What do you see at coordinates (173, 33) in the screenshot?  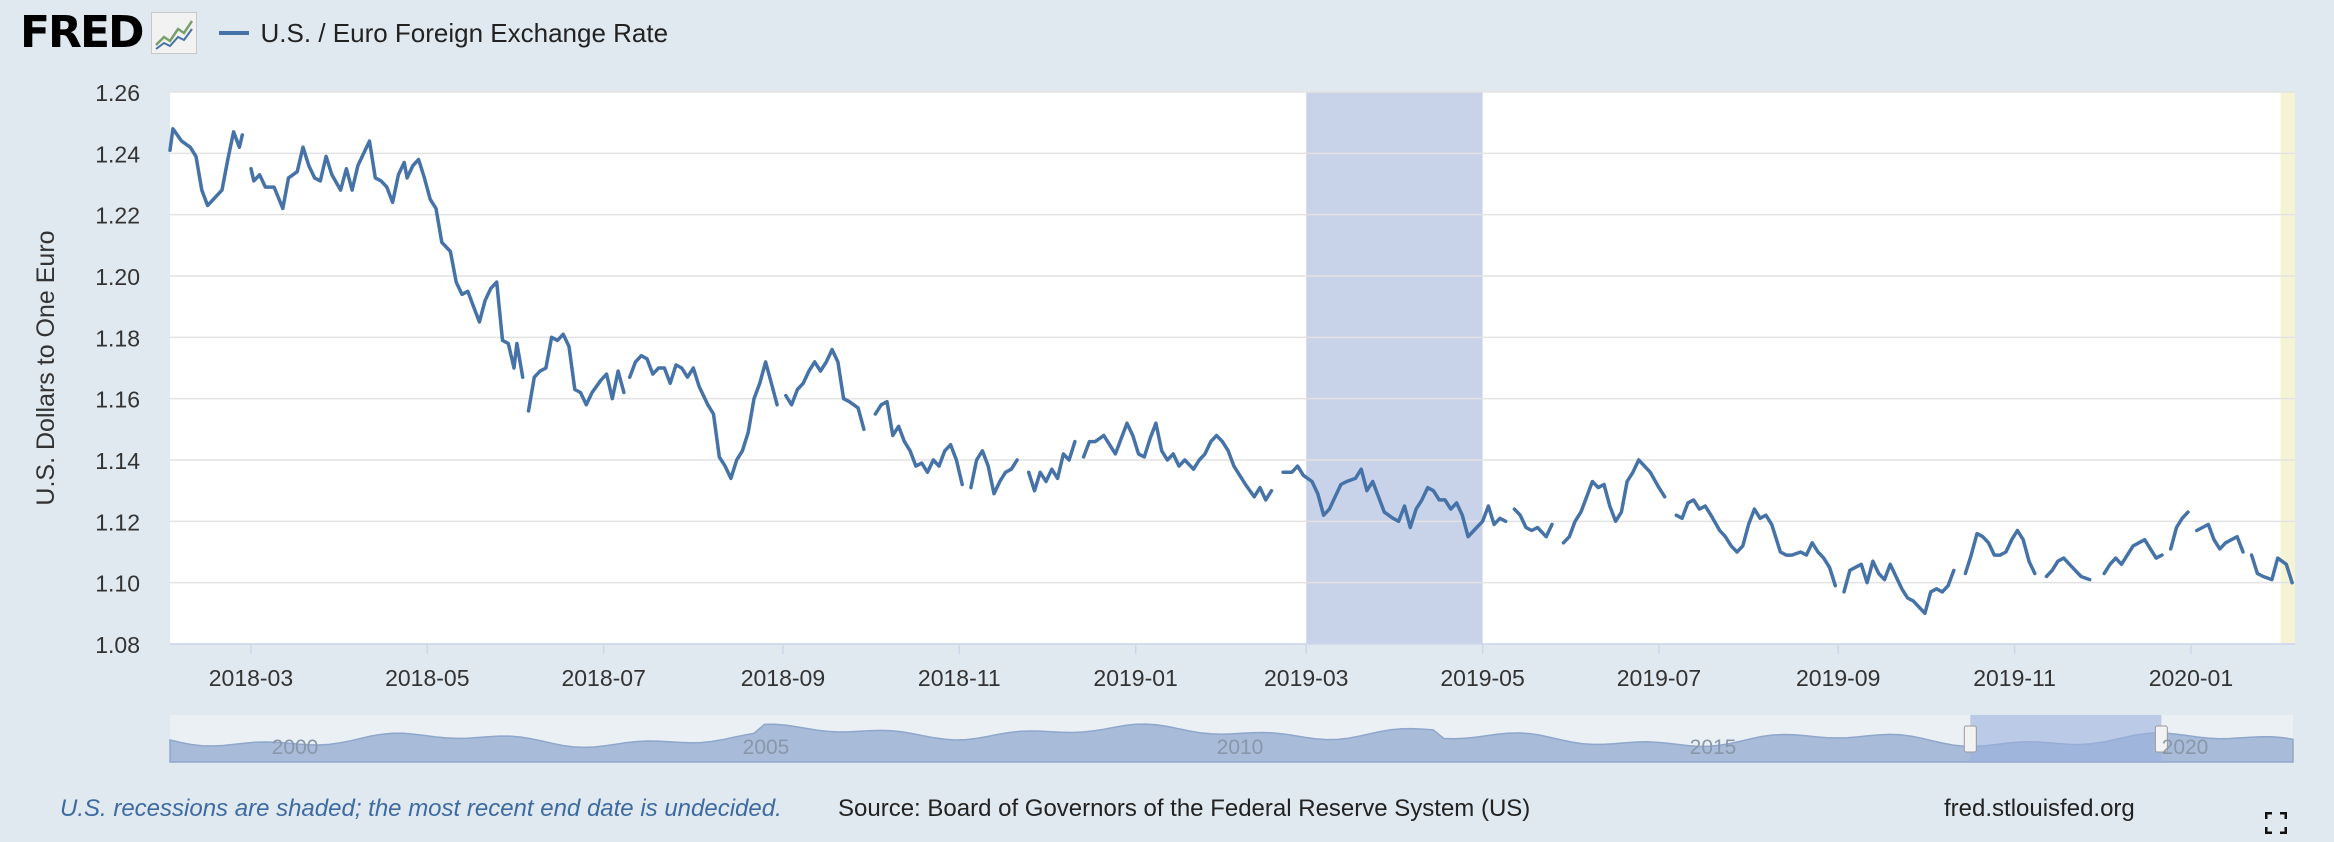 I see `fred-logo-icon` at bounding box center [173, 33].